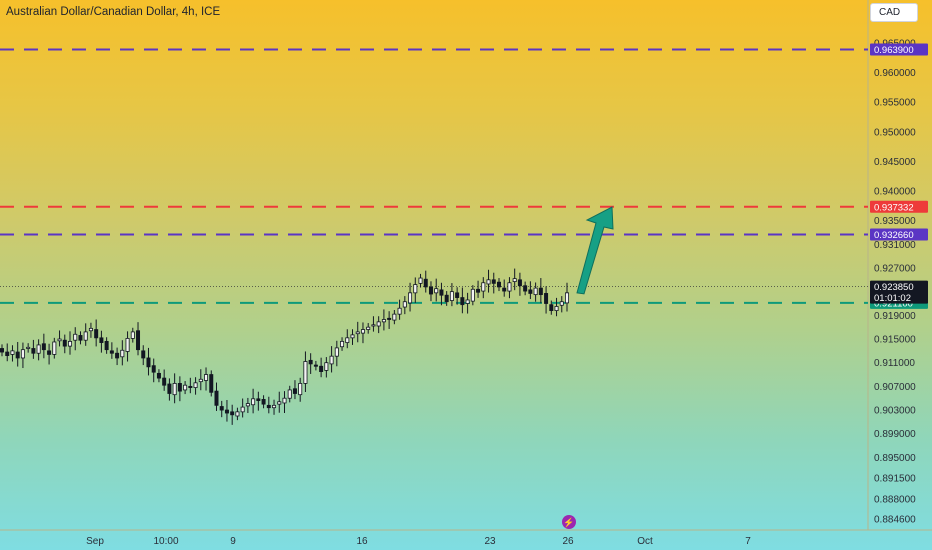 The width and height of the screenshot is (932, 550). I want to click on x-tick-label: 10:00, so click(165, 541).